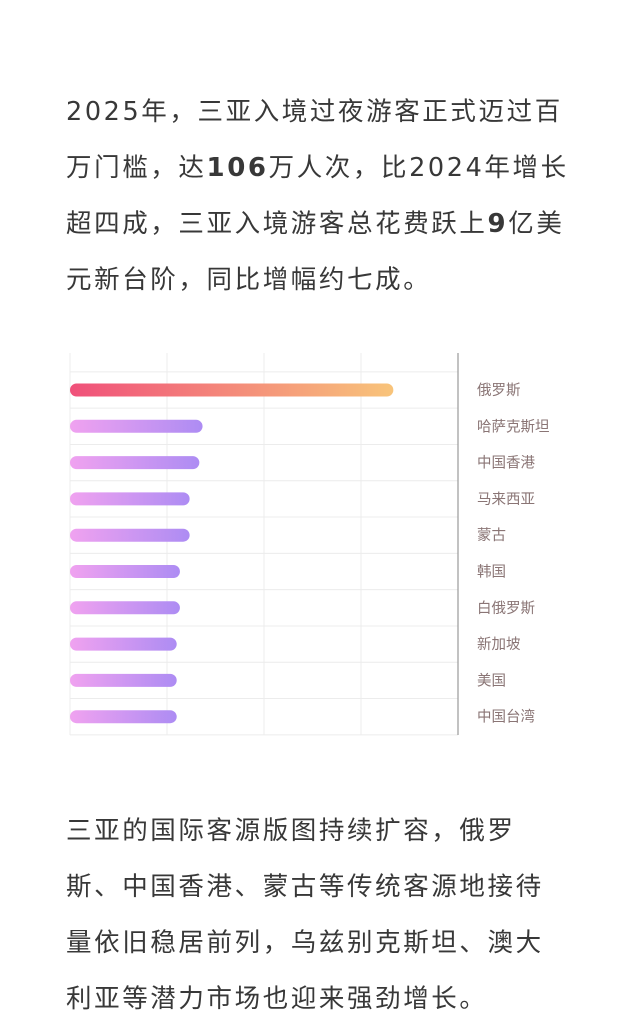 This screenshot has width=625, height=1027. Describe the element at coordinates (315, 252) in the screenshot. I see `intro-text-3: 亿美元新台阶，同比增幅约七成。` at that location.